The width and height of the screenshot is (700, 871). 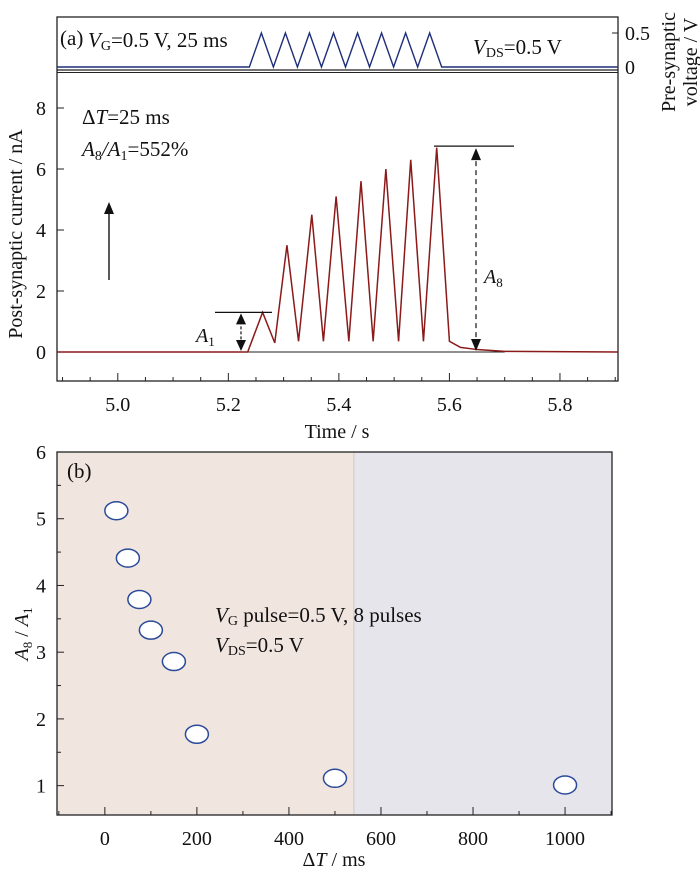 I want to click on panel-b-label: (b), so click(x=79, y=471).